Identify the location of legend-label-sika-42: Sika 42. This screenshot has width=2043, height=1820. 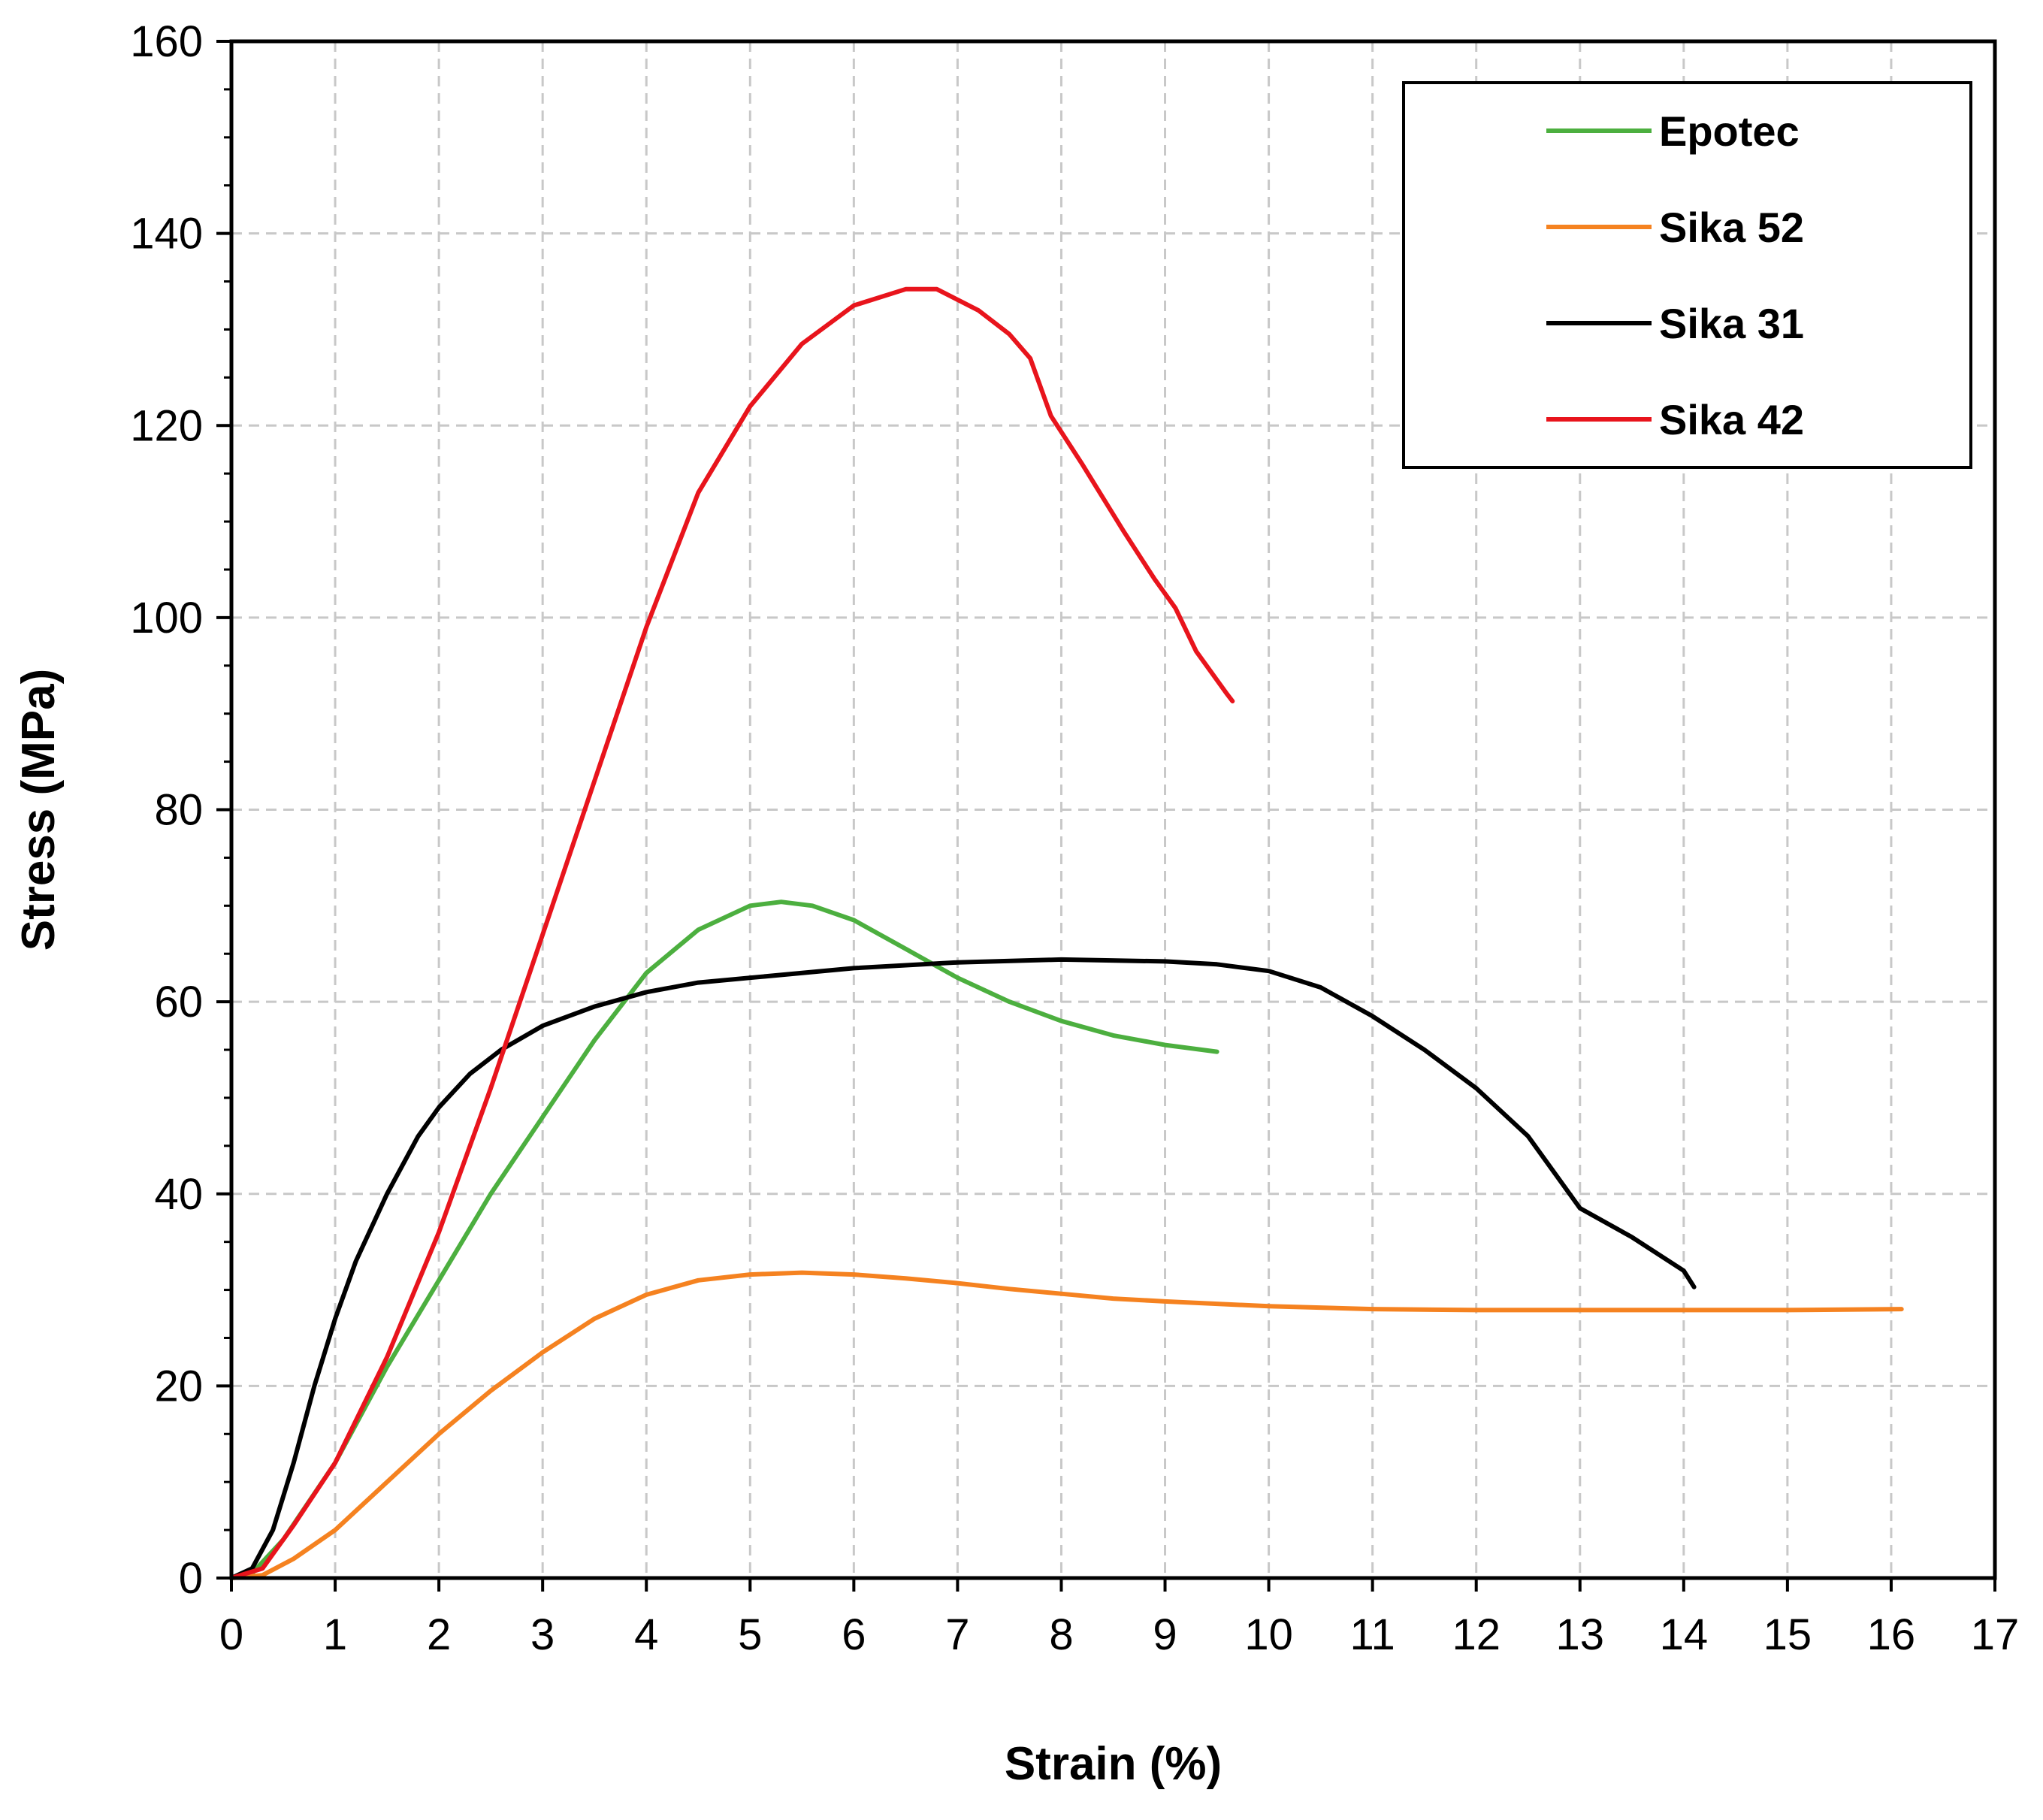
(1732, 419).